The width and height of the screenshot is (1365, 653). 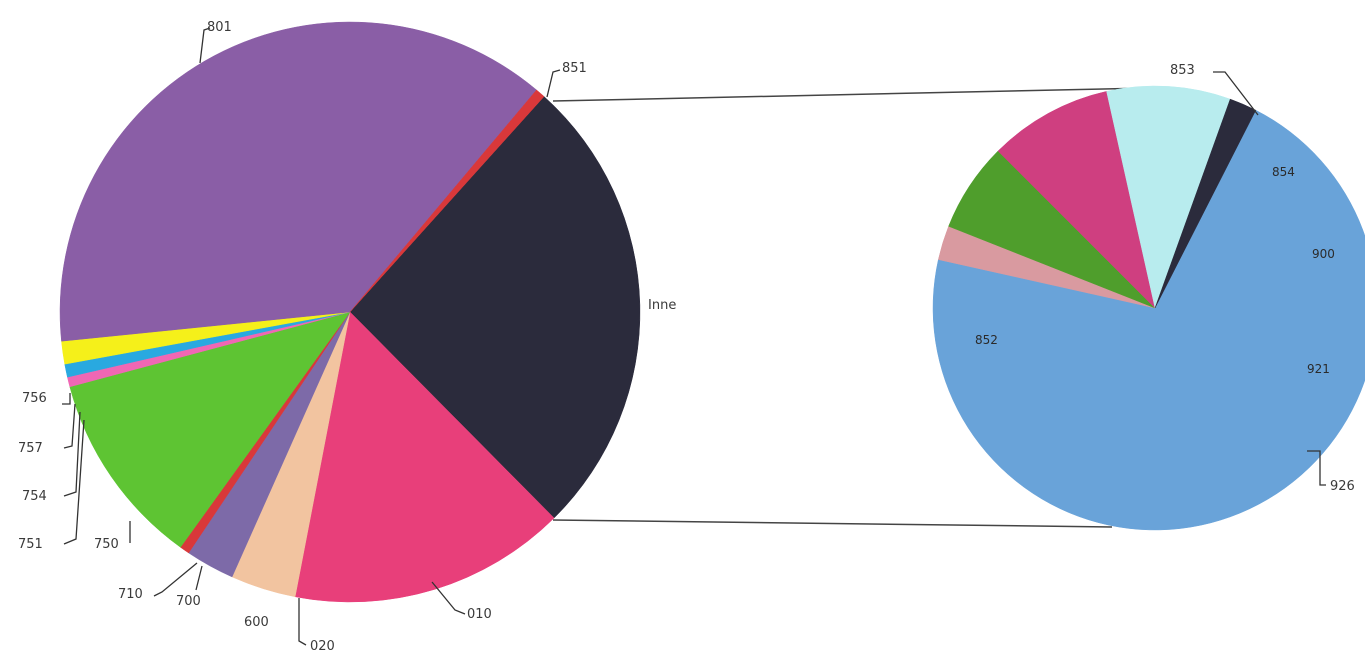 What do you see at coordinates (662, 305) in the screenshot?
I see `label-inne: Inne` at bounding box center [662, 305].